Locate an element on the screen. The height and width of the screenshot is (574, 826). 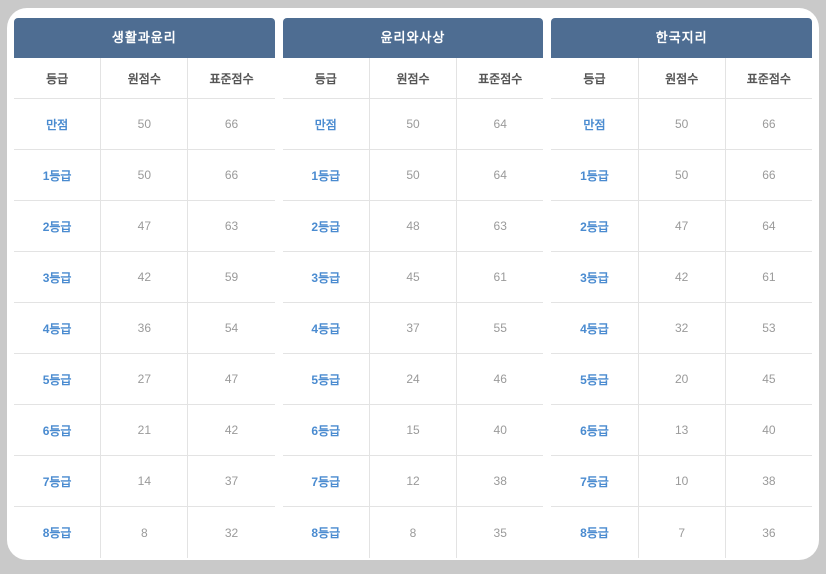
raw-score-cell: 15 is located at coordinates (414, 430).